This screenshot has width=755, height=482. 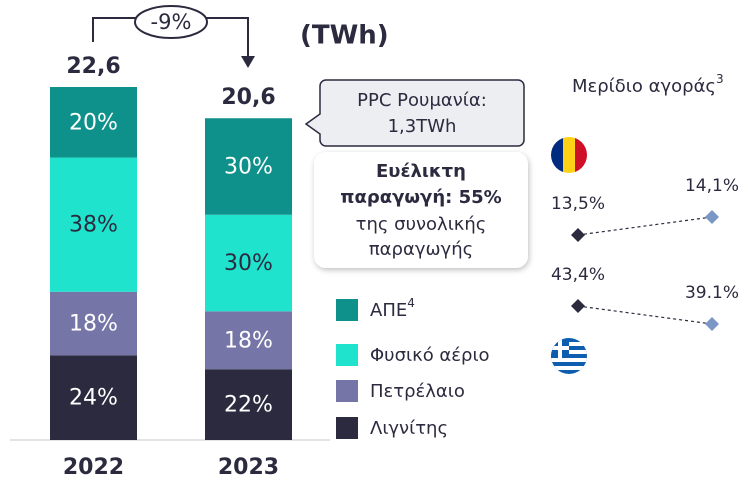 I want to click on callout-text: 1,3TWh, so click(x=422, y=126).